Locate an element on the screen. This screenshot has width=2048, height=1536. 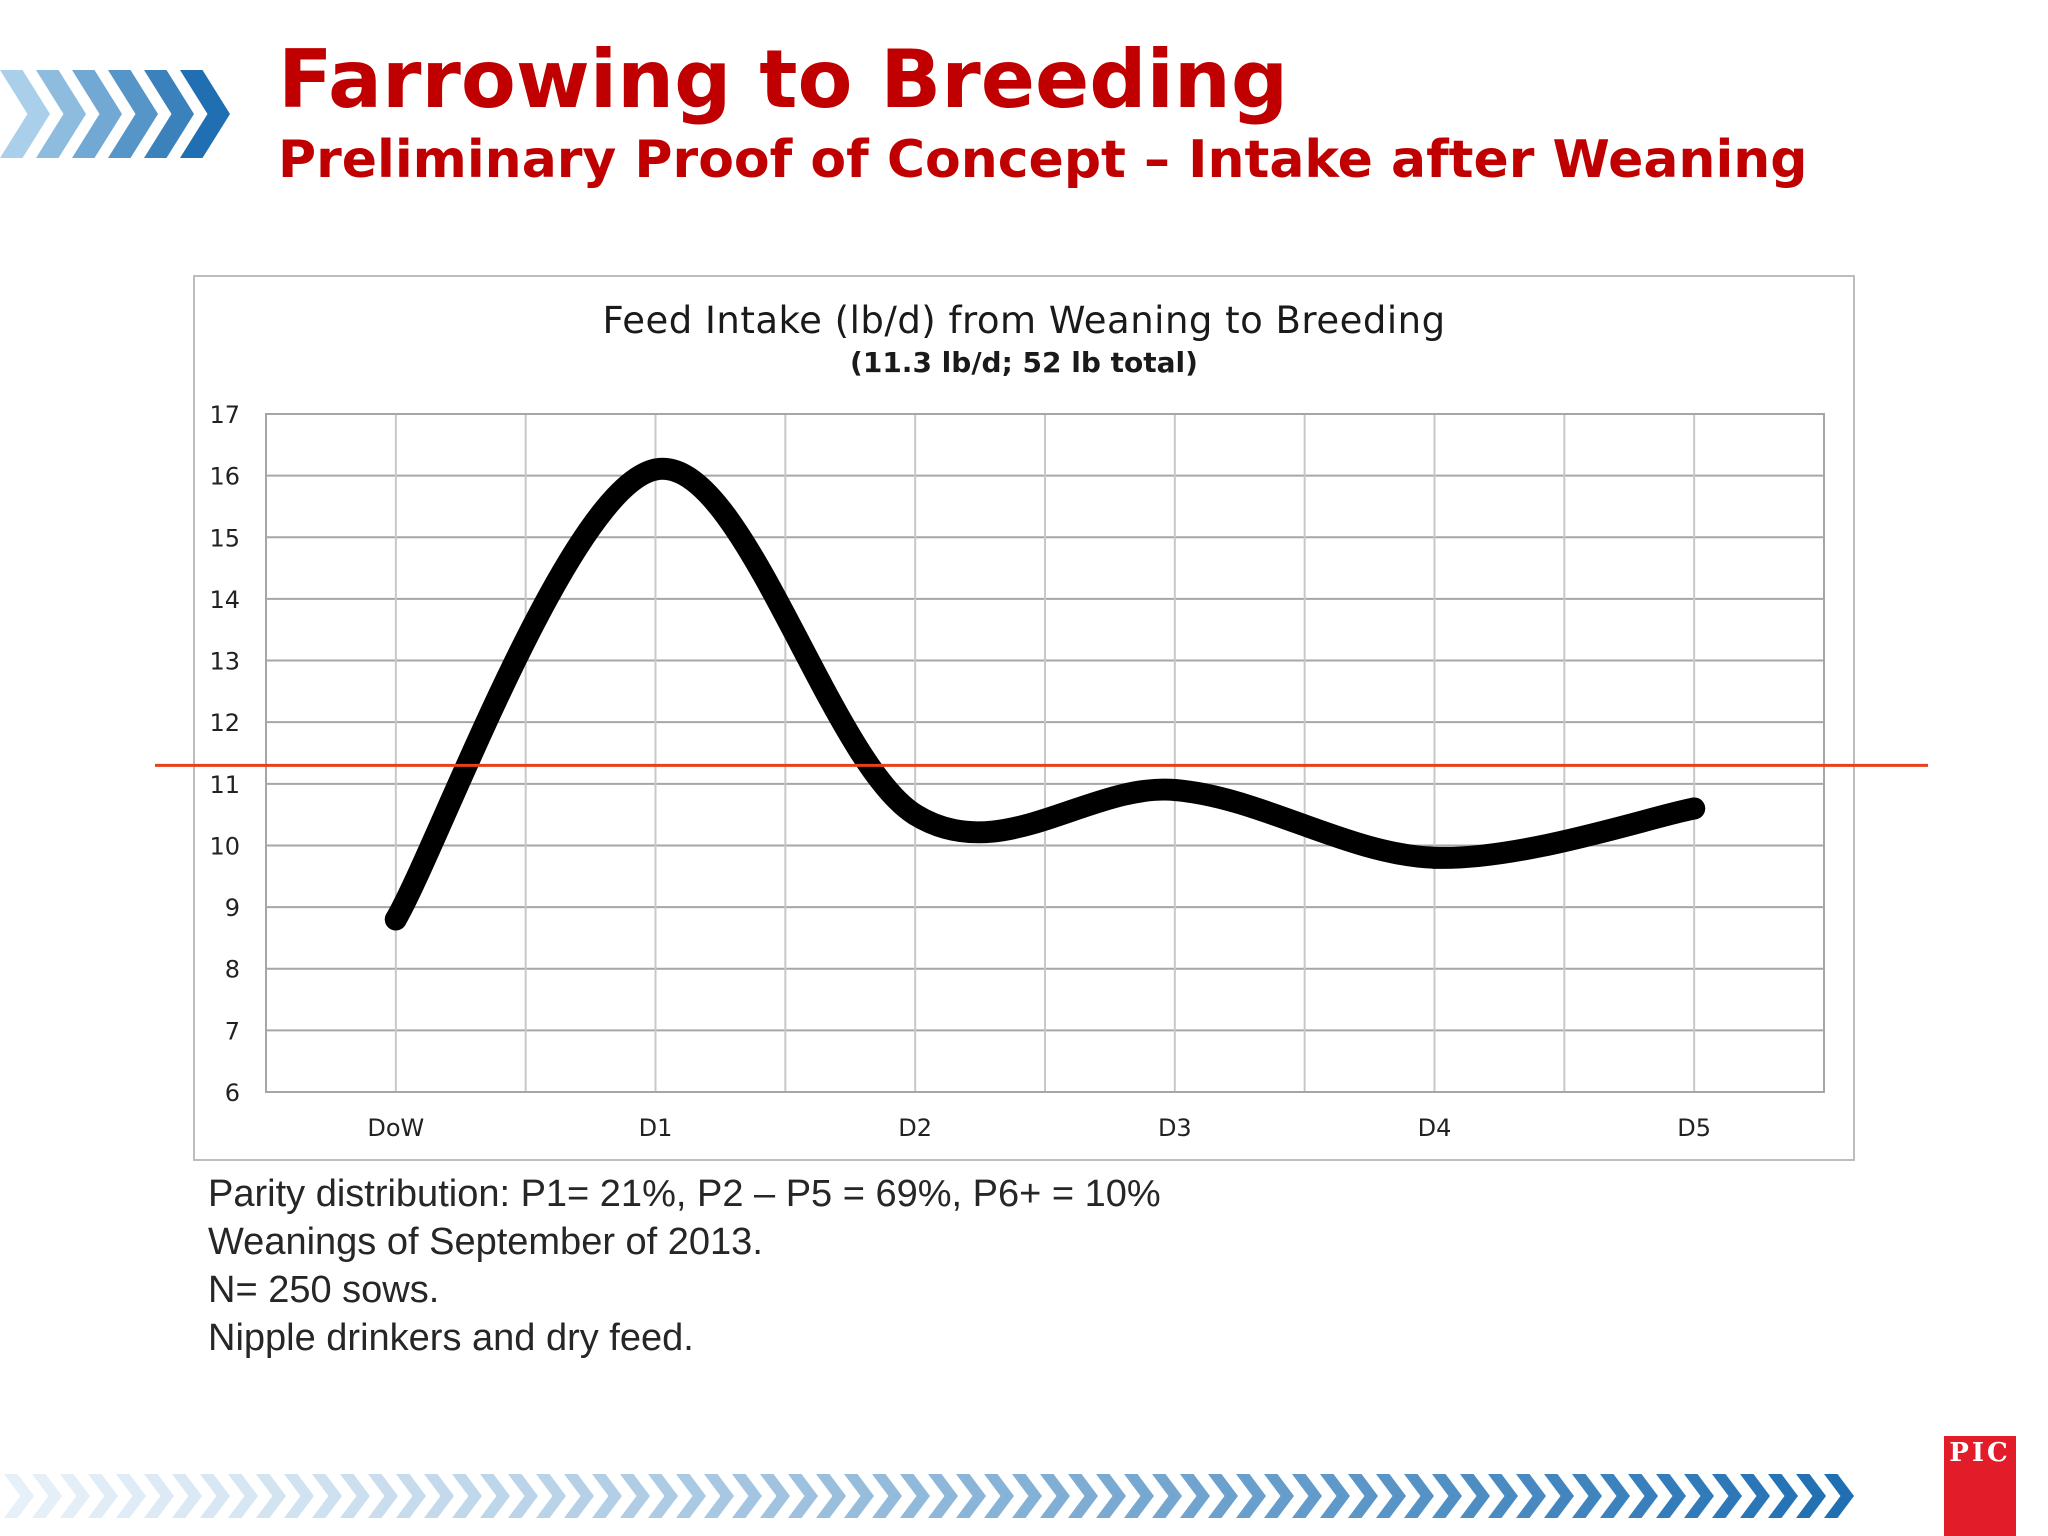
slide-title: Farrowing to Breeding is located at coordinates (783, 79).